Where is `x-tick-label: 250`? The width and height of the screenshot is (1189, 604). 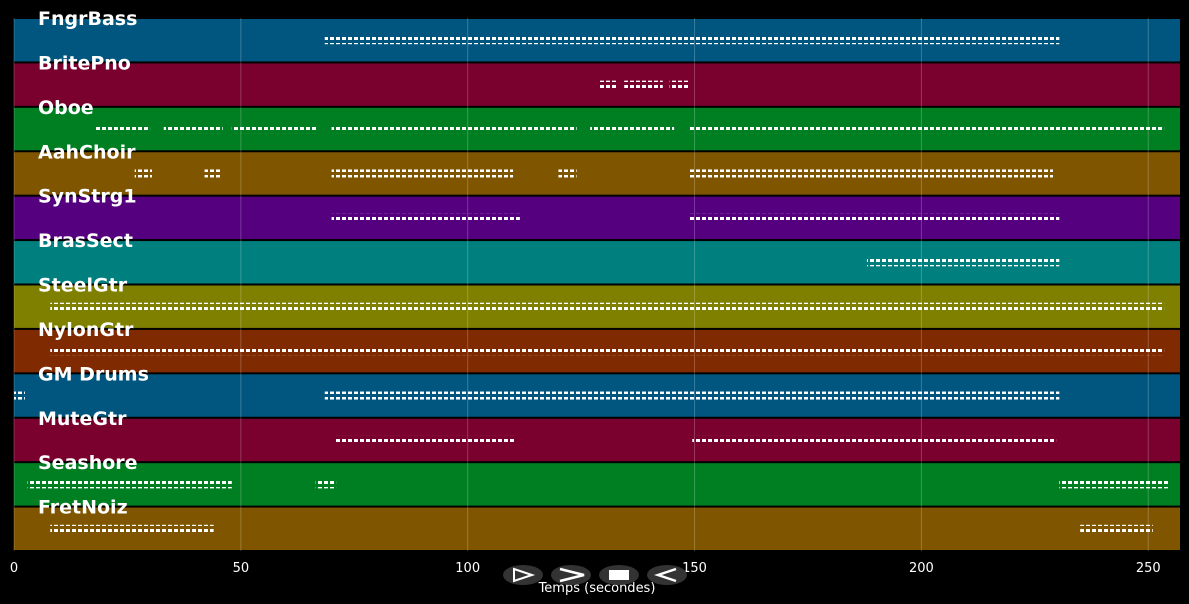 x-tick-label: 250 is located at coordinates (1148, 568).